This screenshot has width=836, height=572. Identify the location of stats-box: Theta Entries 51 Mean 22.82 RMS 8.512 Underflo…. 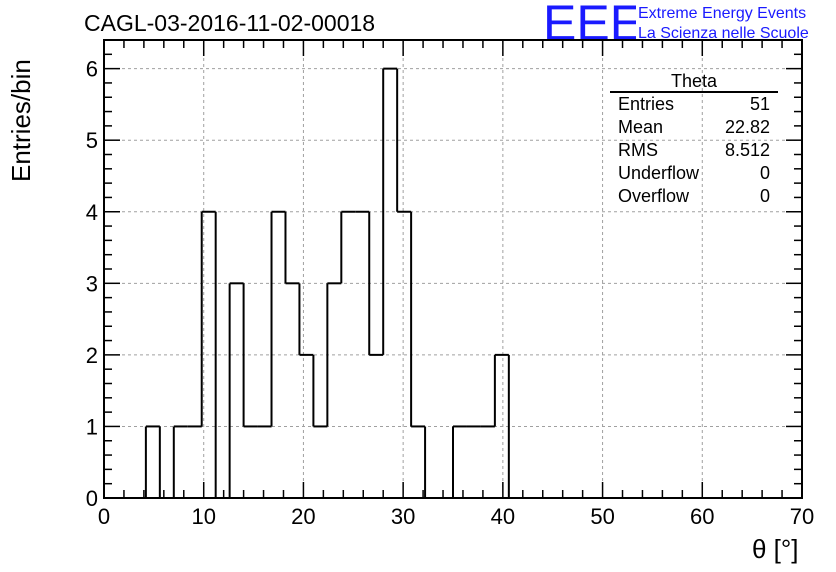
(694, 139).